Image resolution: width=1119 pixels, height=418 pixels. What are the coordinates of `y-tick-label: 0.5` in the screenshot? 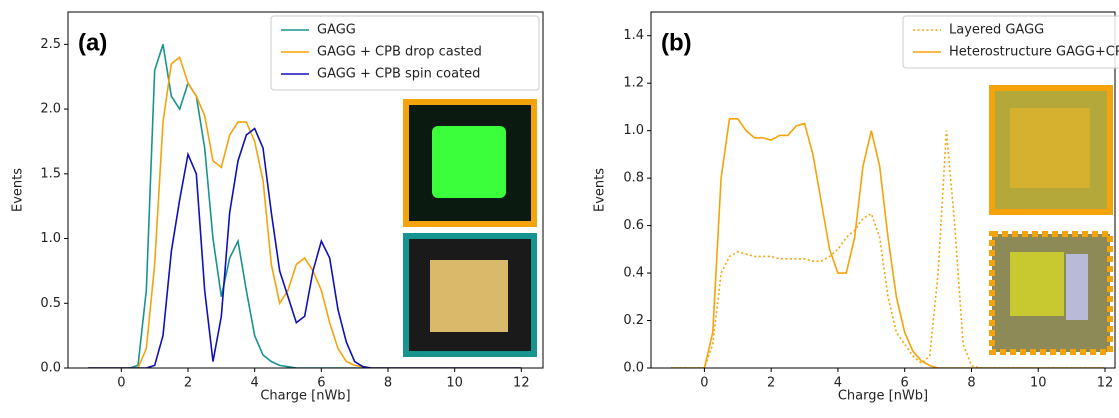 It's located at (50, 303).